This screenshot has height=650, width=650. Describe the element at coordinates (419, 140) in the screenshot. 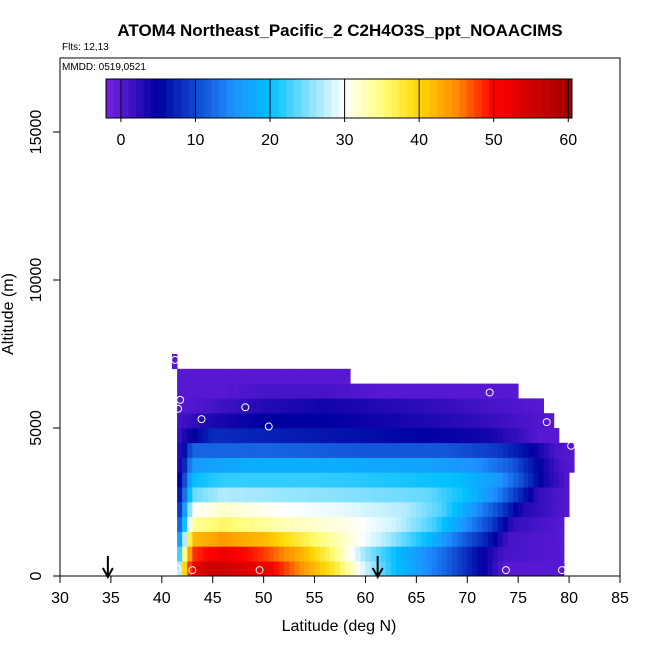

I see `colorbar-tick-label: 40` at that location.